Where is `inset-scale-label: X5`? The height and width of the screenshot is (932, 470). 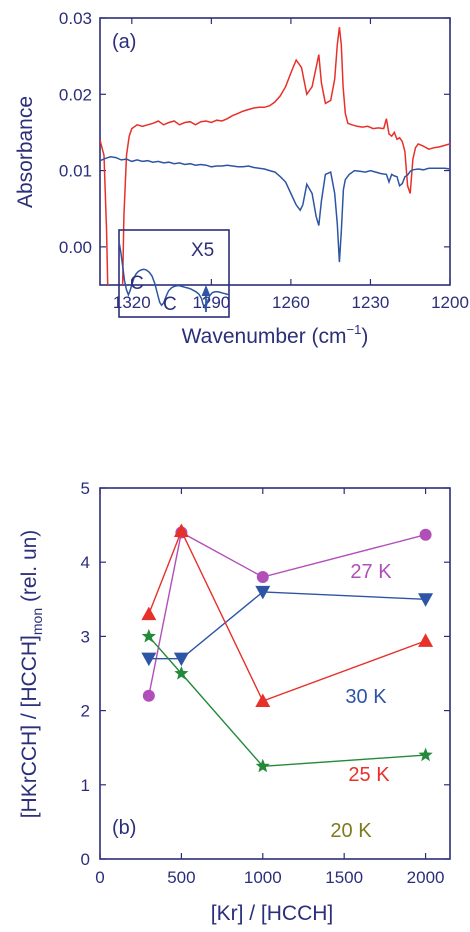
inset-scale-label: X5 is located at coordinates (202, 250).